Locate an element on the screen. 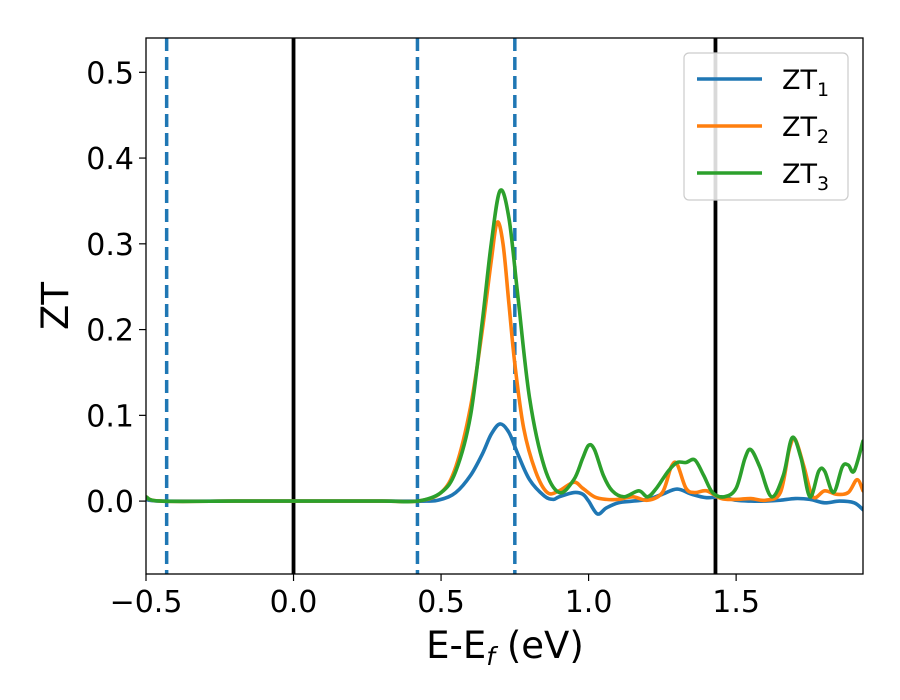  y-tick-label: 0.4 is located at coordinates (110, 159).